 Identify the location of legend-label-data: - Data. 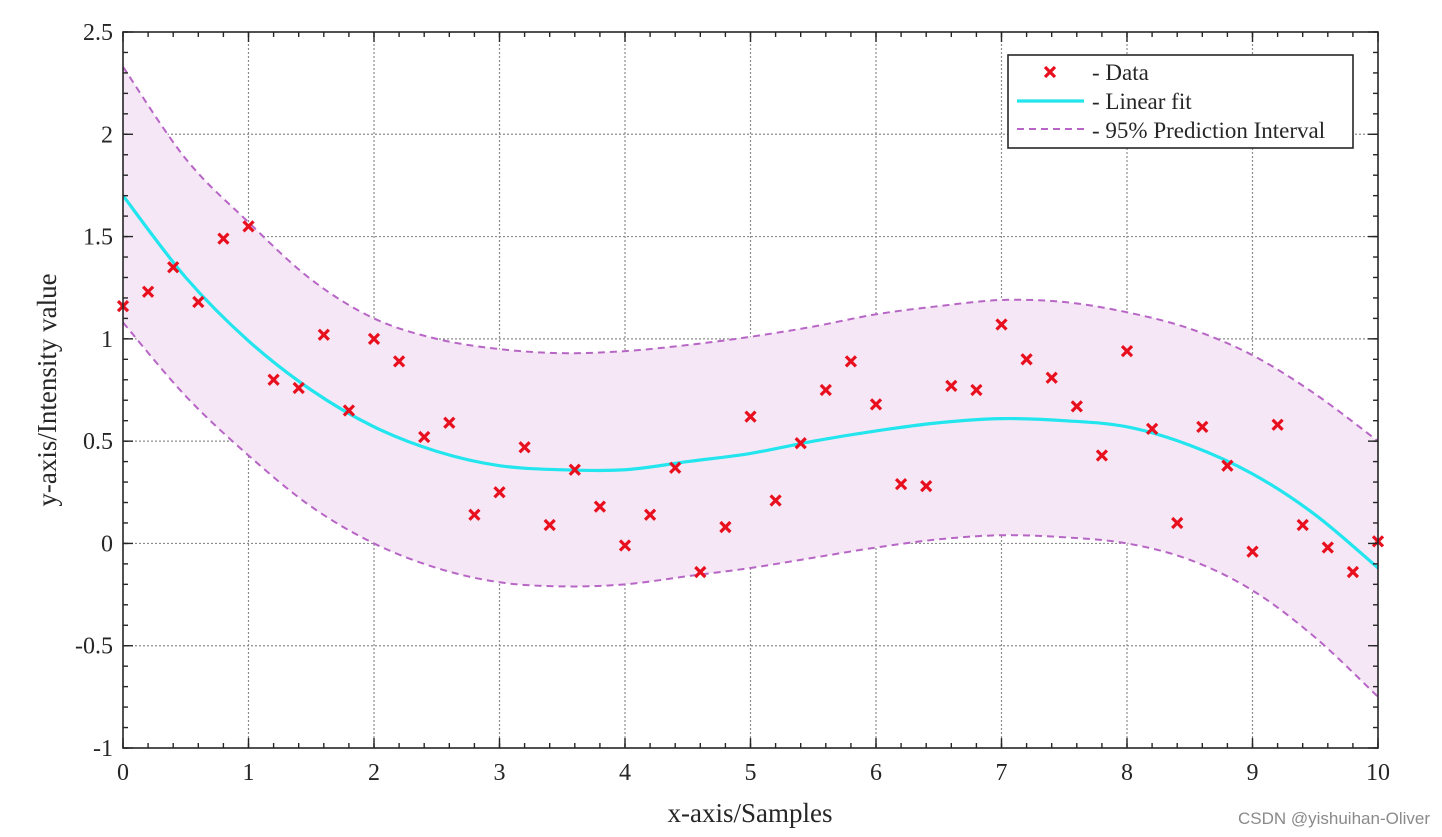
(1120, 72).